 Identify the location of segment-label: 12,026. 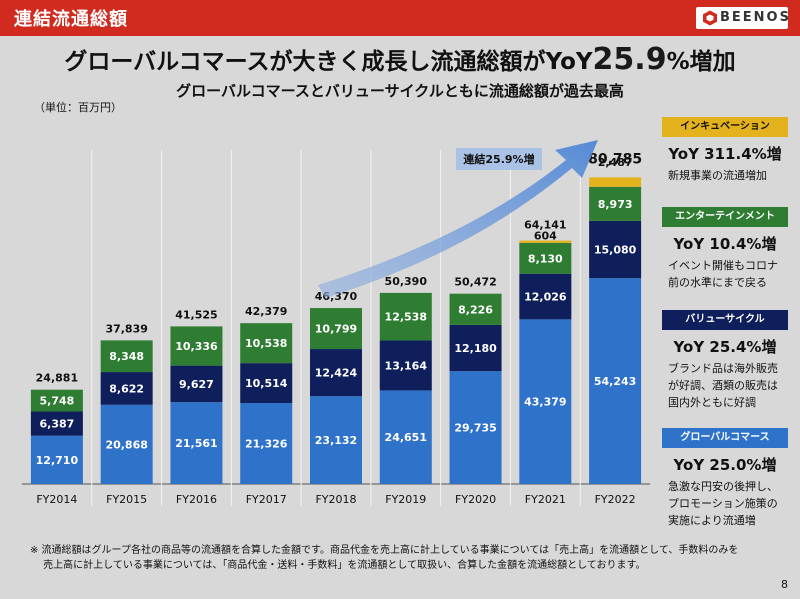
(545, 297).